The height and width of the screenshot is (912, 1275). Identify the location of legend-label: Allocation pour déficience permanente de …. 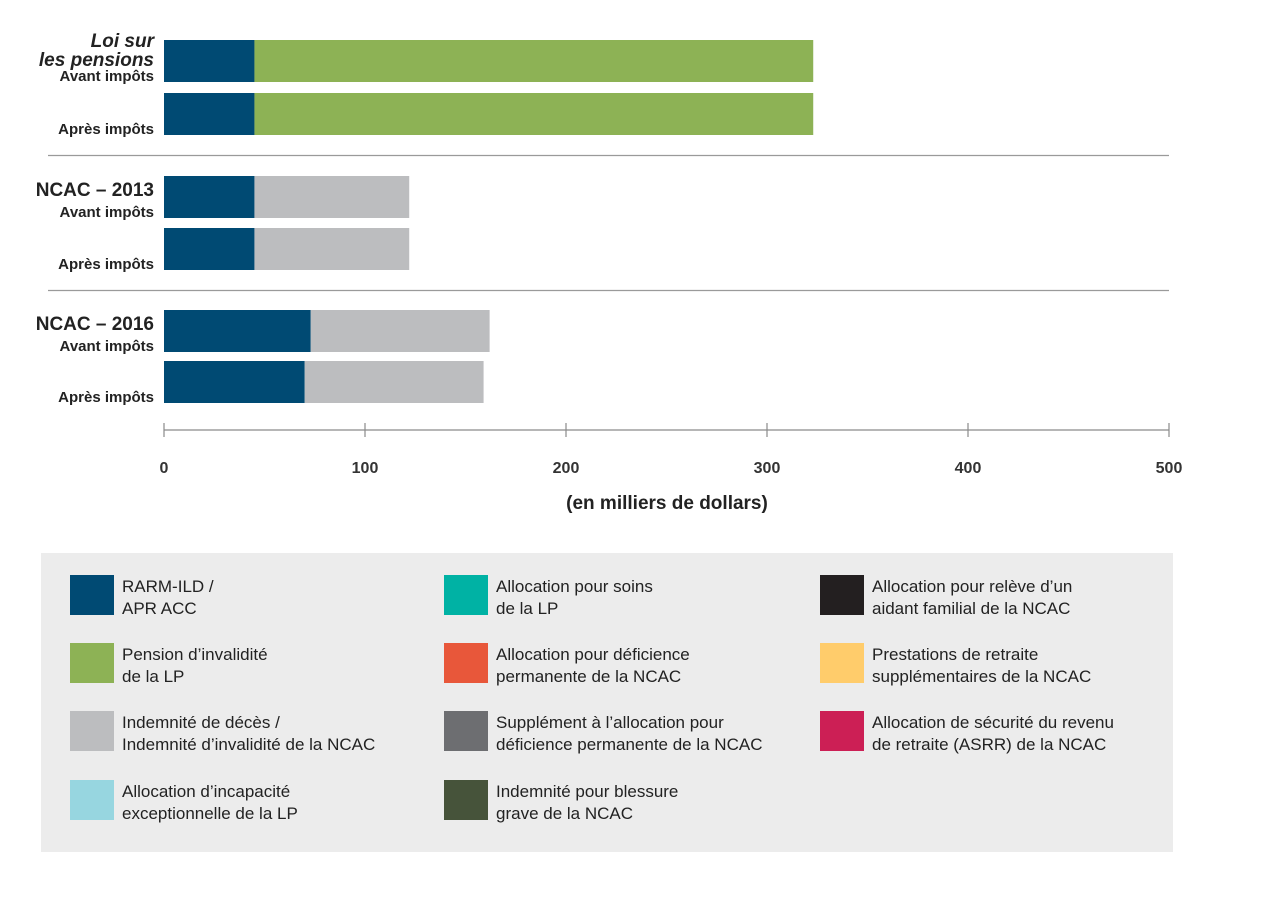
(641, 666).